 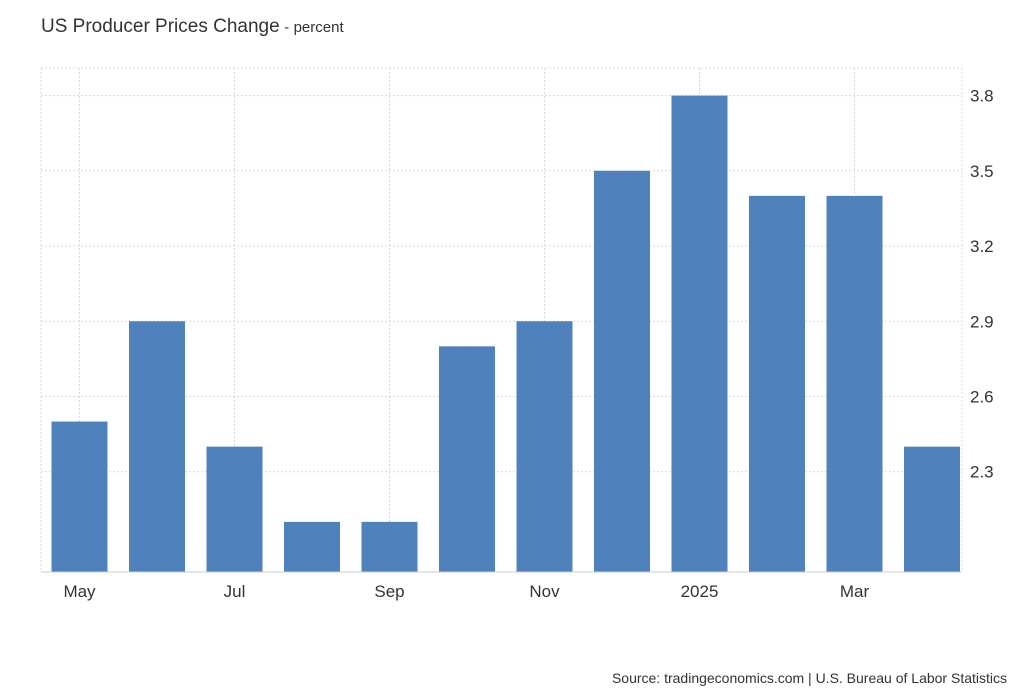 I want to click on x-tick-label: 2025, so click(x=700, y=591).